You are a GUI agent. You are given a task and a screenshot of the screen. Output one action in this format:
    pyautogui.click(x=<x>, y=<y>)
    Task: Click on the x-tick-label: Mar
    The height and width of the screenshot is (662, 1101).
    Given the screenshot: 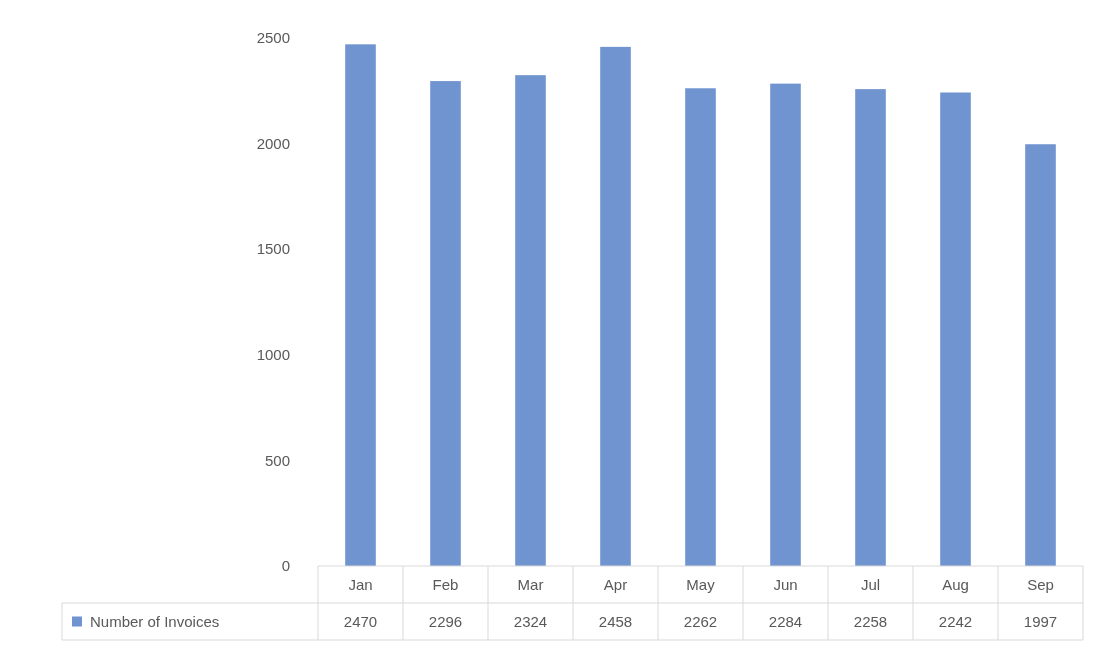 What is the action you would take?
    pyautogui.click(x=530, y=584)
    